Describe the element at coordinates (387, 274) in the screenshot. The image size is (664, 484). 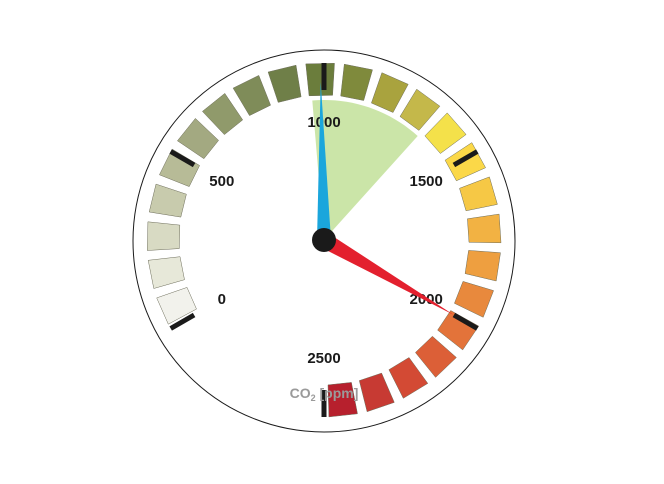
I see `main-needle` at that location.